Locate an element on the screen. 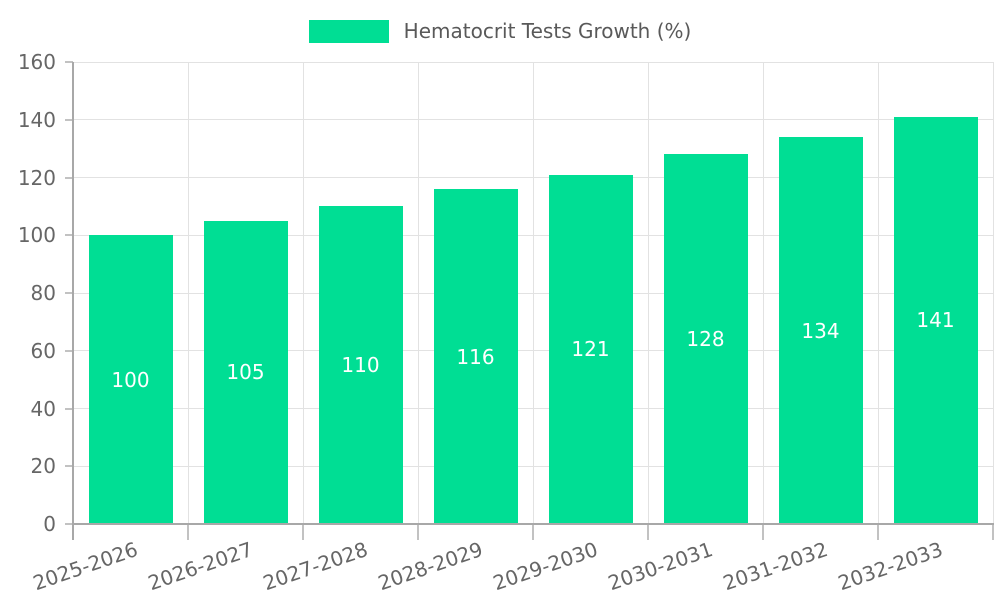 This screenshot has height=600, width=1000. y-tick-label: 60 is located at coordinates (43, 350).